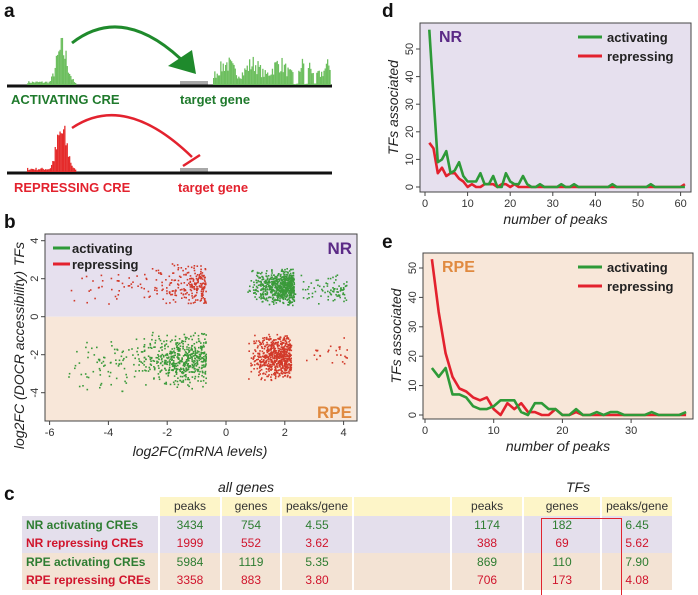  What do you see at coordinates (90, 580) in the screenshot?
I see `row-label: RPE repressing CREs` at bounding box center [90, 580].